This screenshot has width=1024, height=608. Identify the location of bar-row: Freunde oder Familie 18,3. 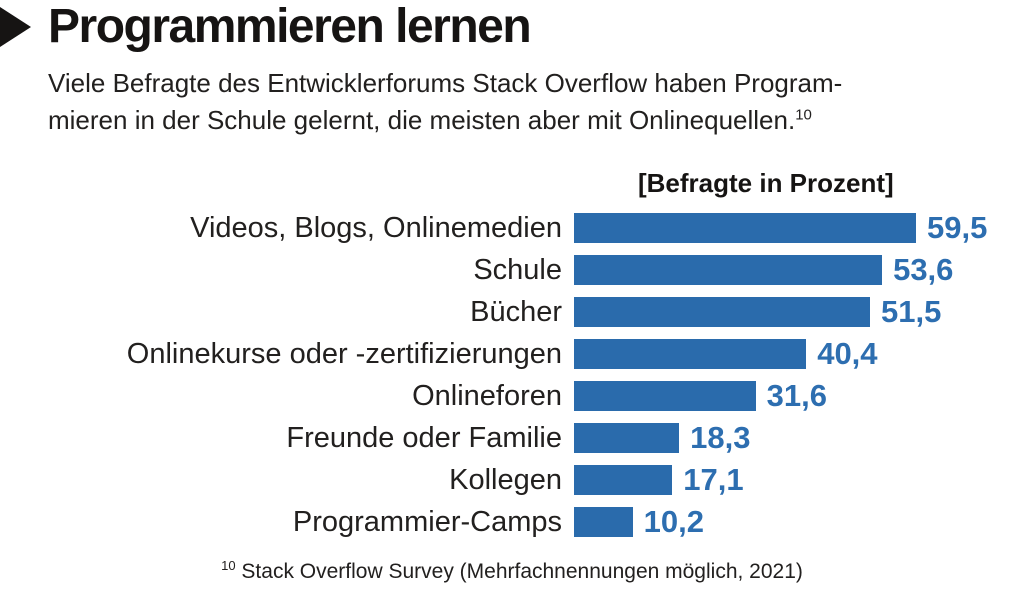
(512, 438).